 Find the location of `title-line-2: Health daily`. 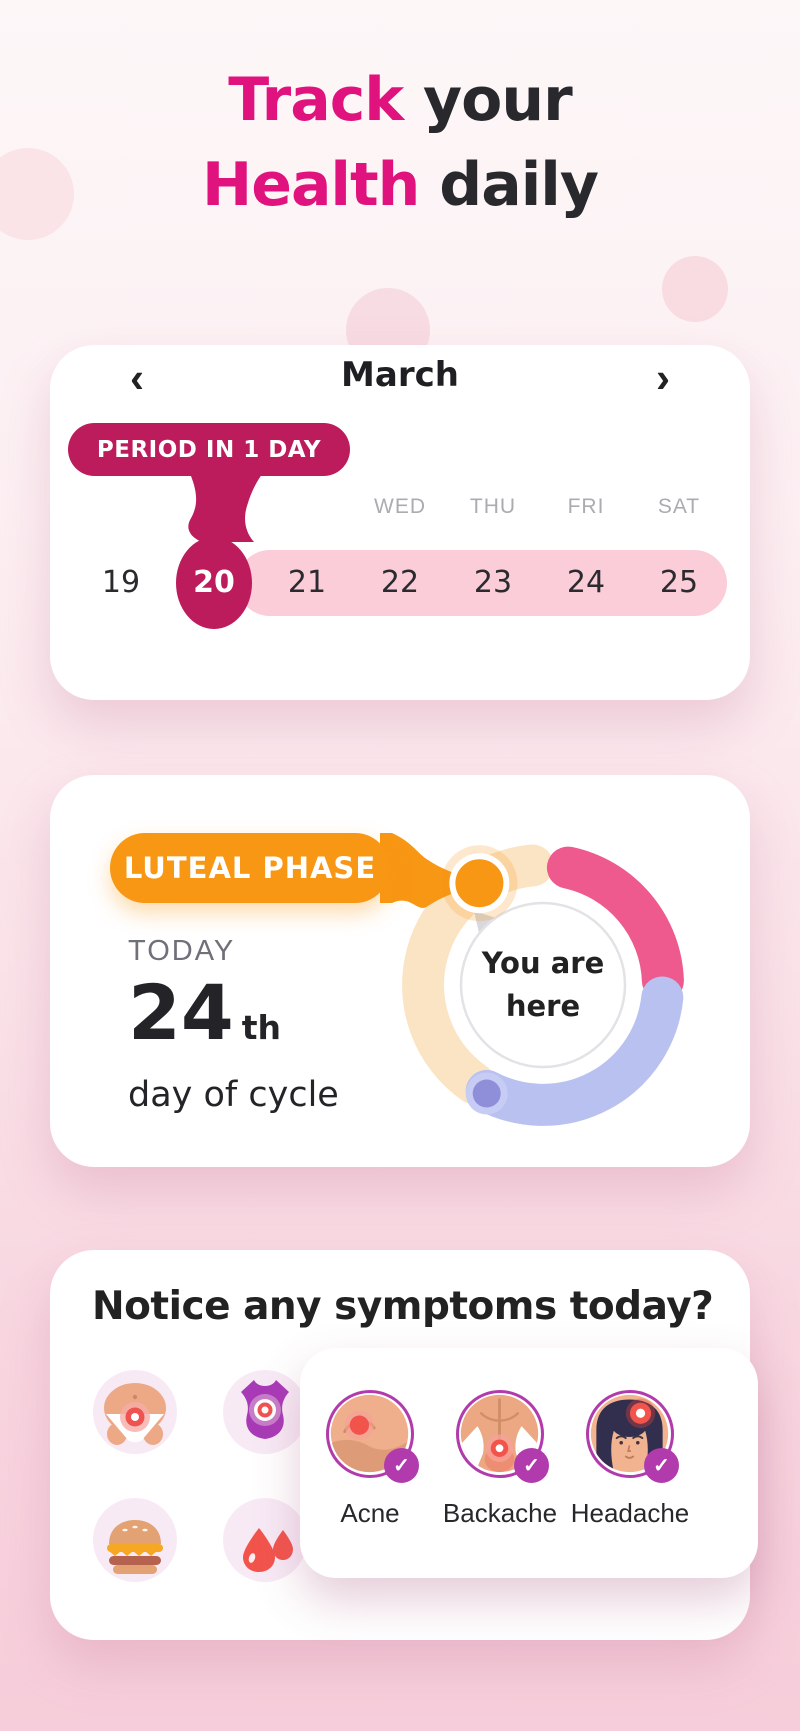

title-line-2: Health daily is located at coordinates (400, 185).